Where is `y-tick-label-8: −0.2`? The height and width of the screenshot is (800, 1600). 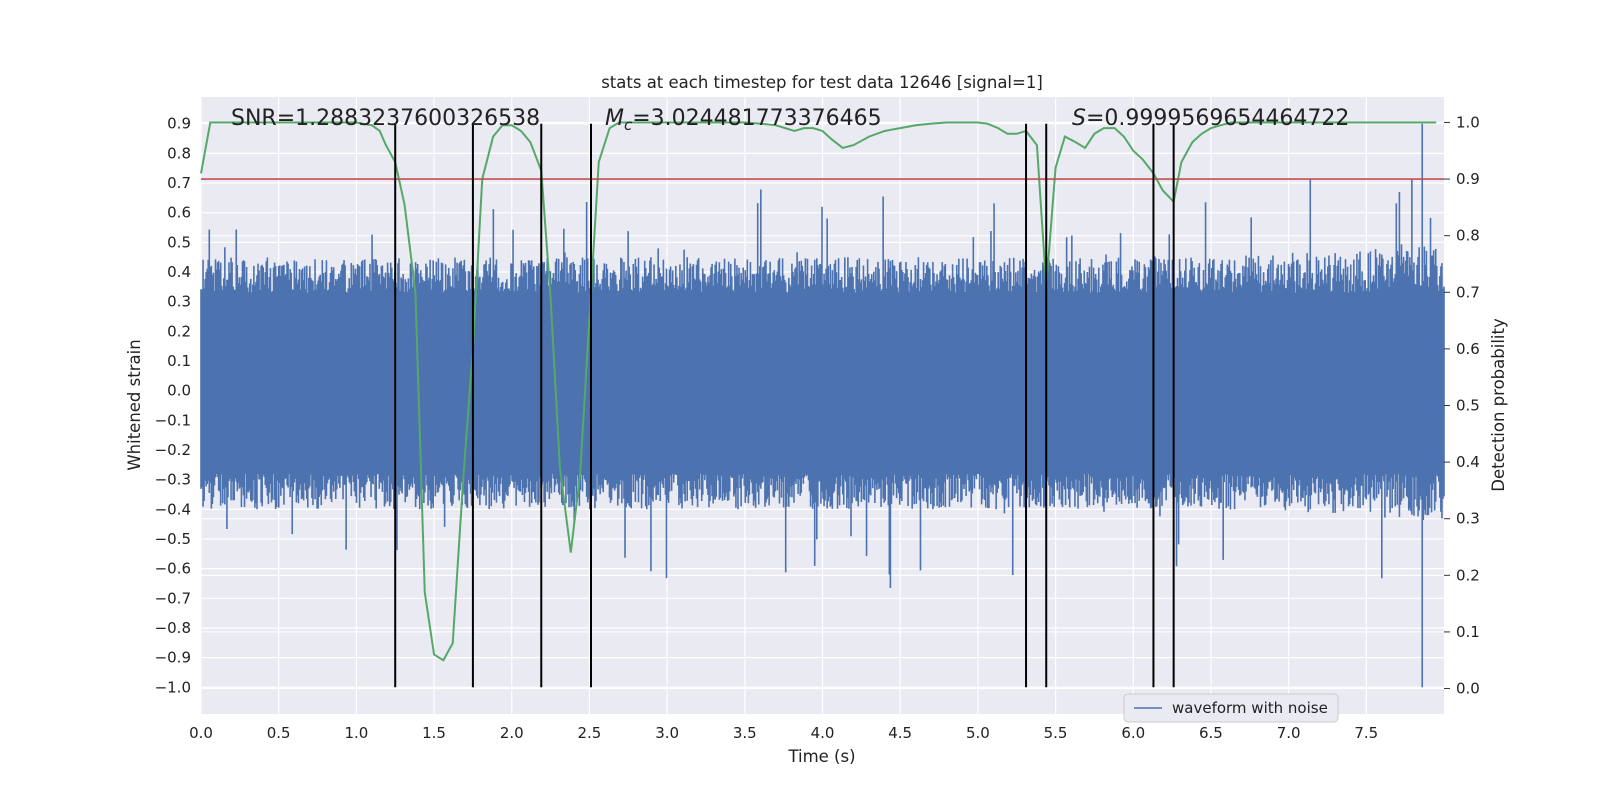 y-tick-label-8: −0.2 is located at coordinates (173, 450).